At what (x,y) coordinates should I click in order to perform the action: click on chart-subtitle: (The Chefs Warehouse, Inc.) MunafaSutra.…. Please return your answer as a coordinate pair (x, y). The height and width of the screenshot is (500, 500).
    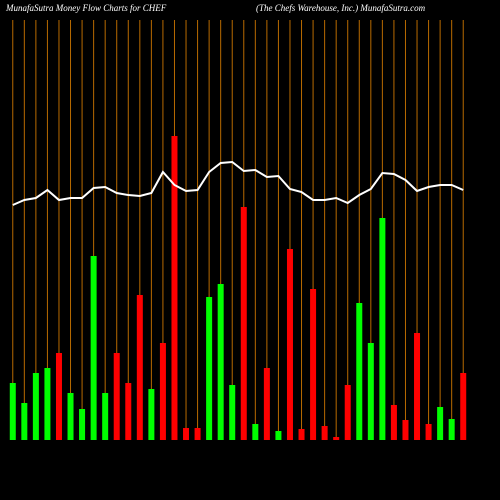
    Looking at the image, I should click on (341, 8).